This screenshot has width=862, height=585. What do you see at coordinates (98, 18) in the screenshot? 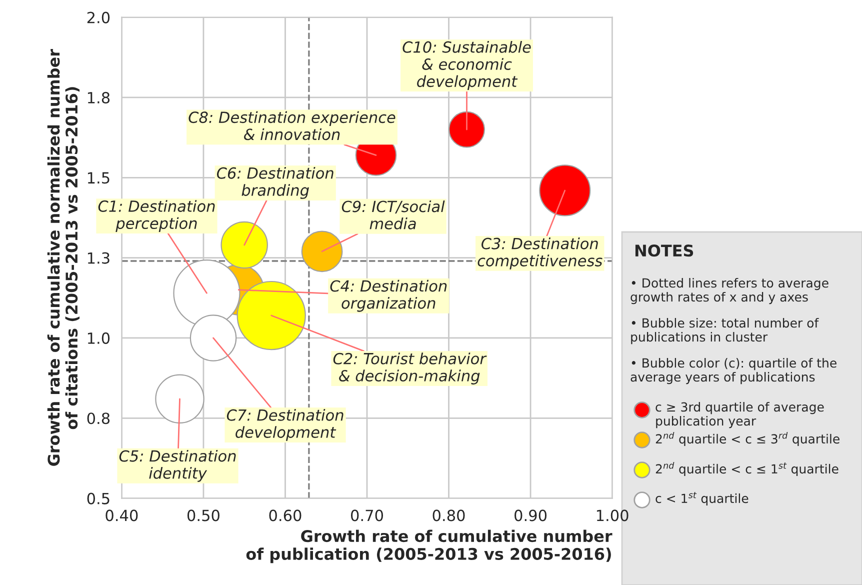
I see `y-tick-label: 2.0` at bounding box center [98, 18].